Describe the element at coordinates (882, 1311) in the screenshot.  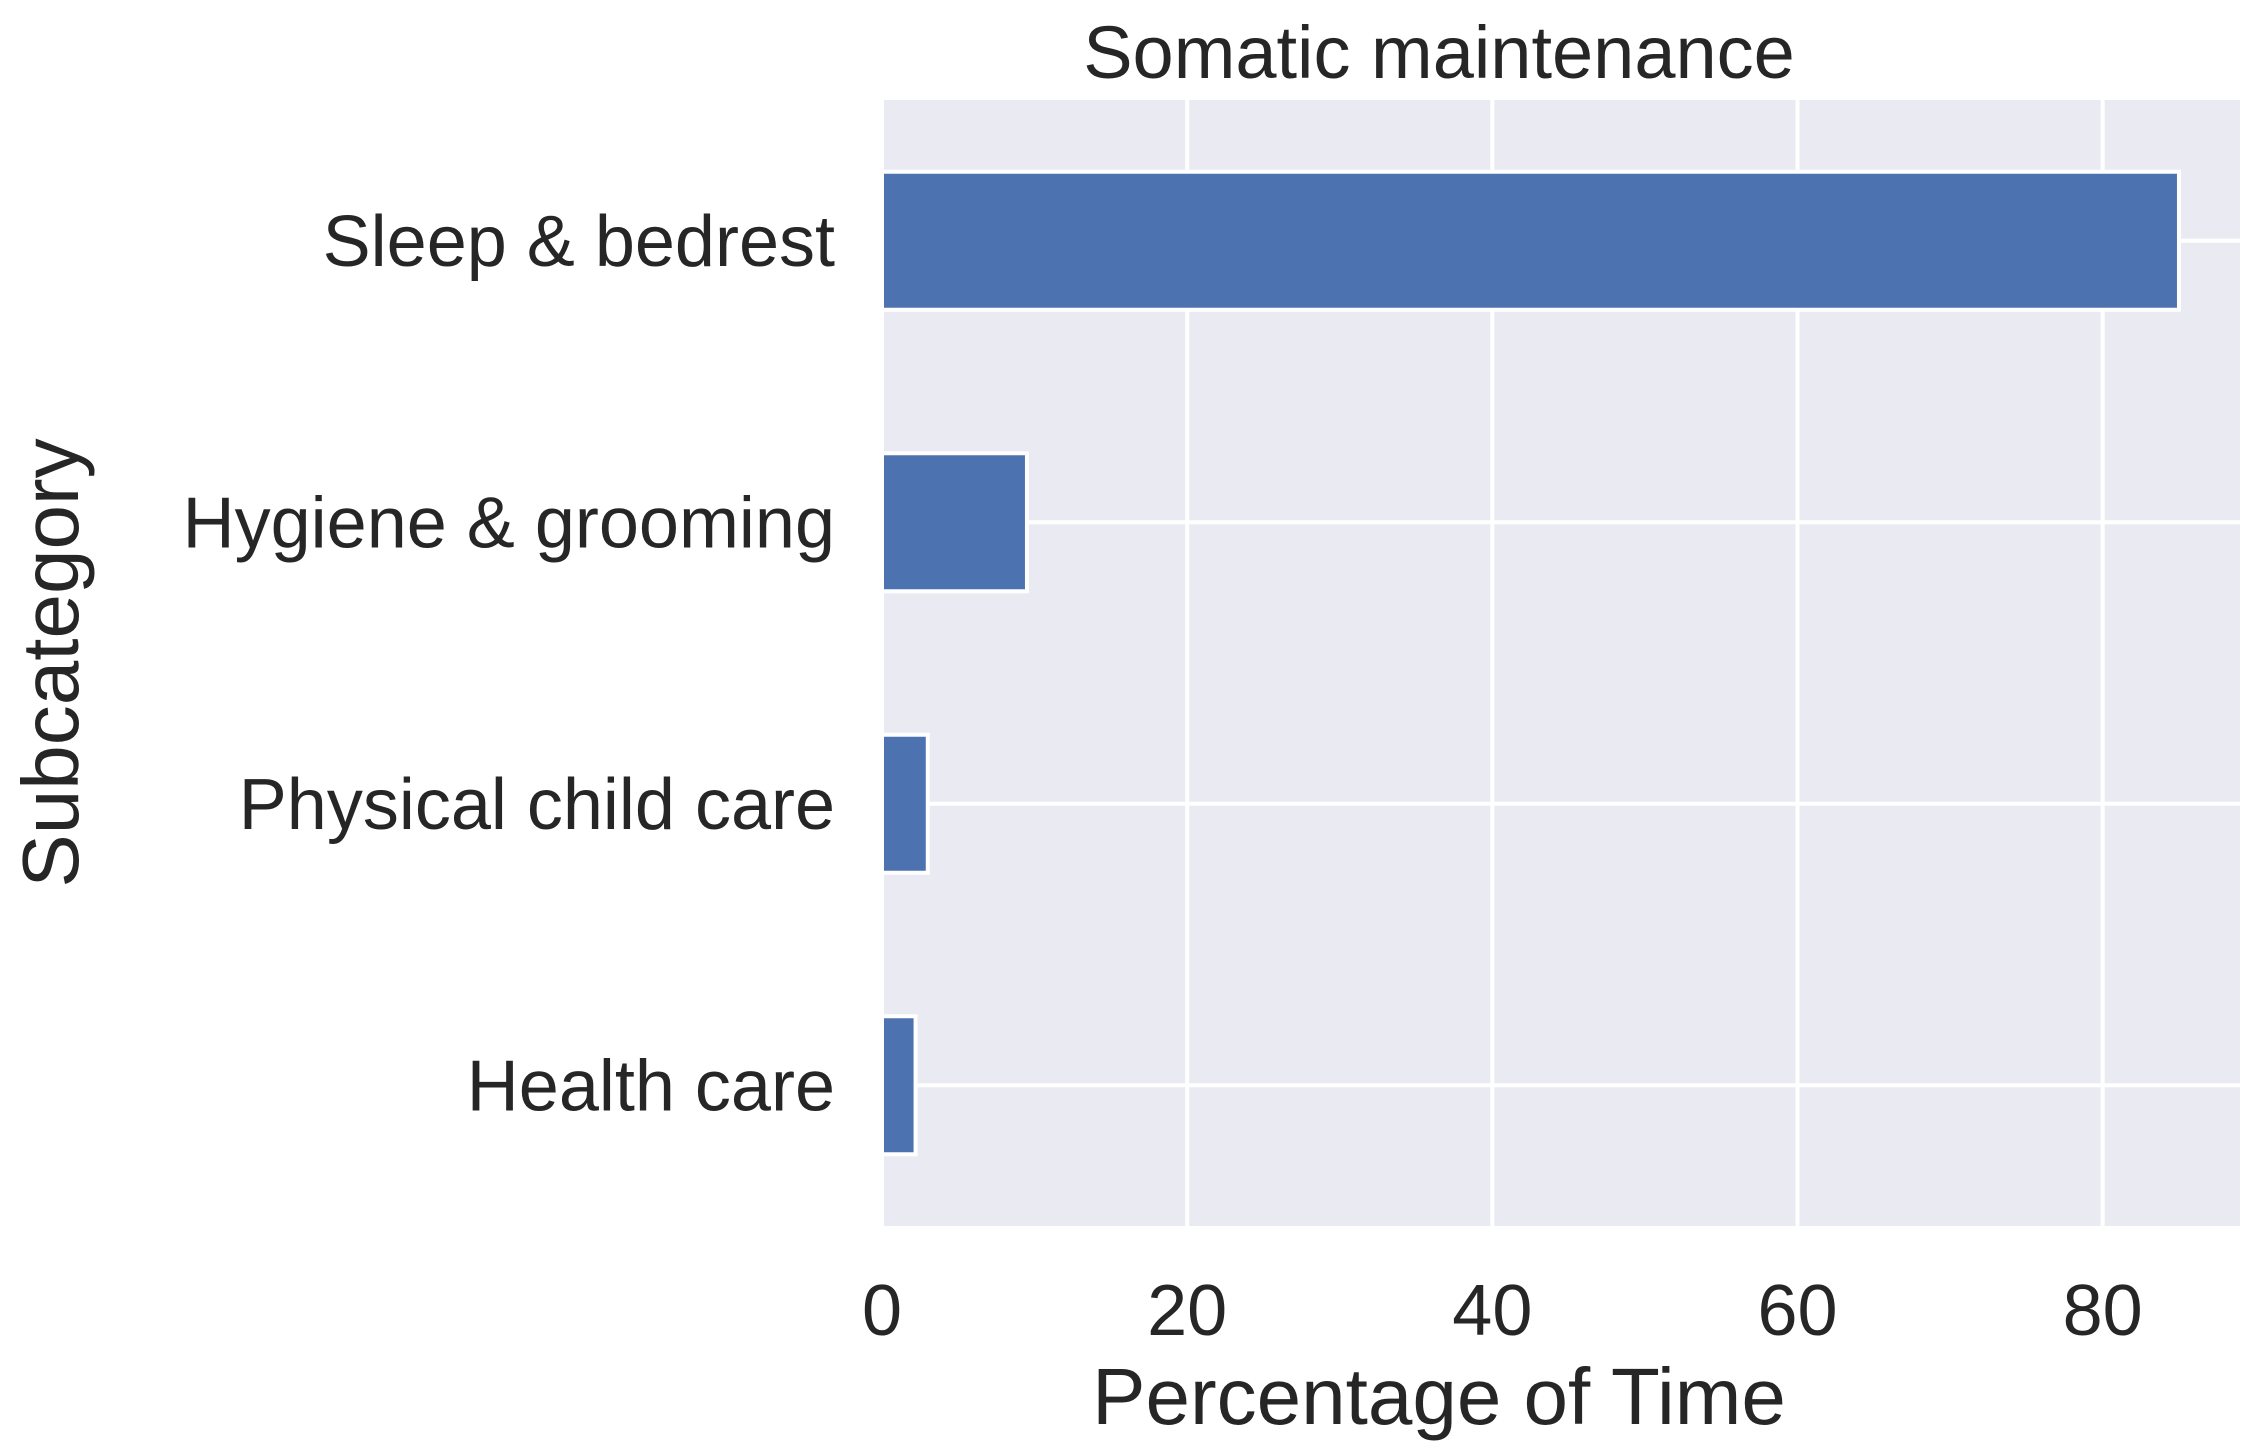
I see `x-tick-label: 0` at that location.